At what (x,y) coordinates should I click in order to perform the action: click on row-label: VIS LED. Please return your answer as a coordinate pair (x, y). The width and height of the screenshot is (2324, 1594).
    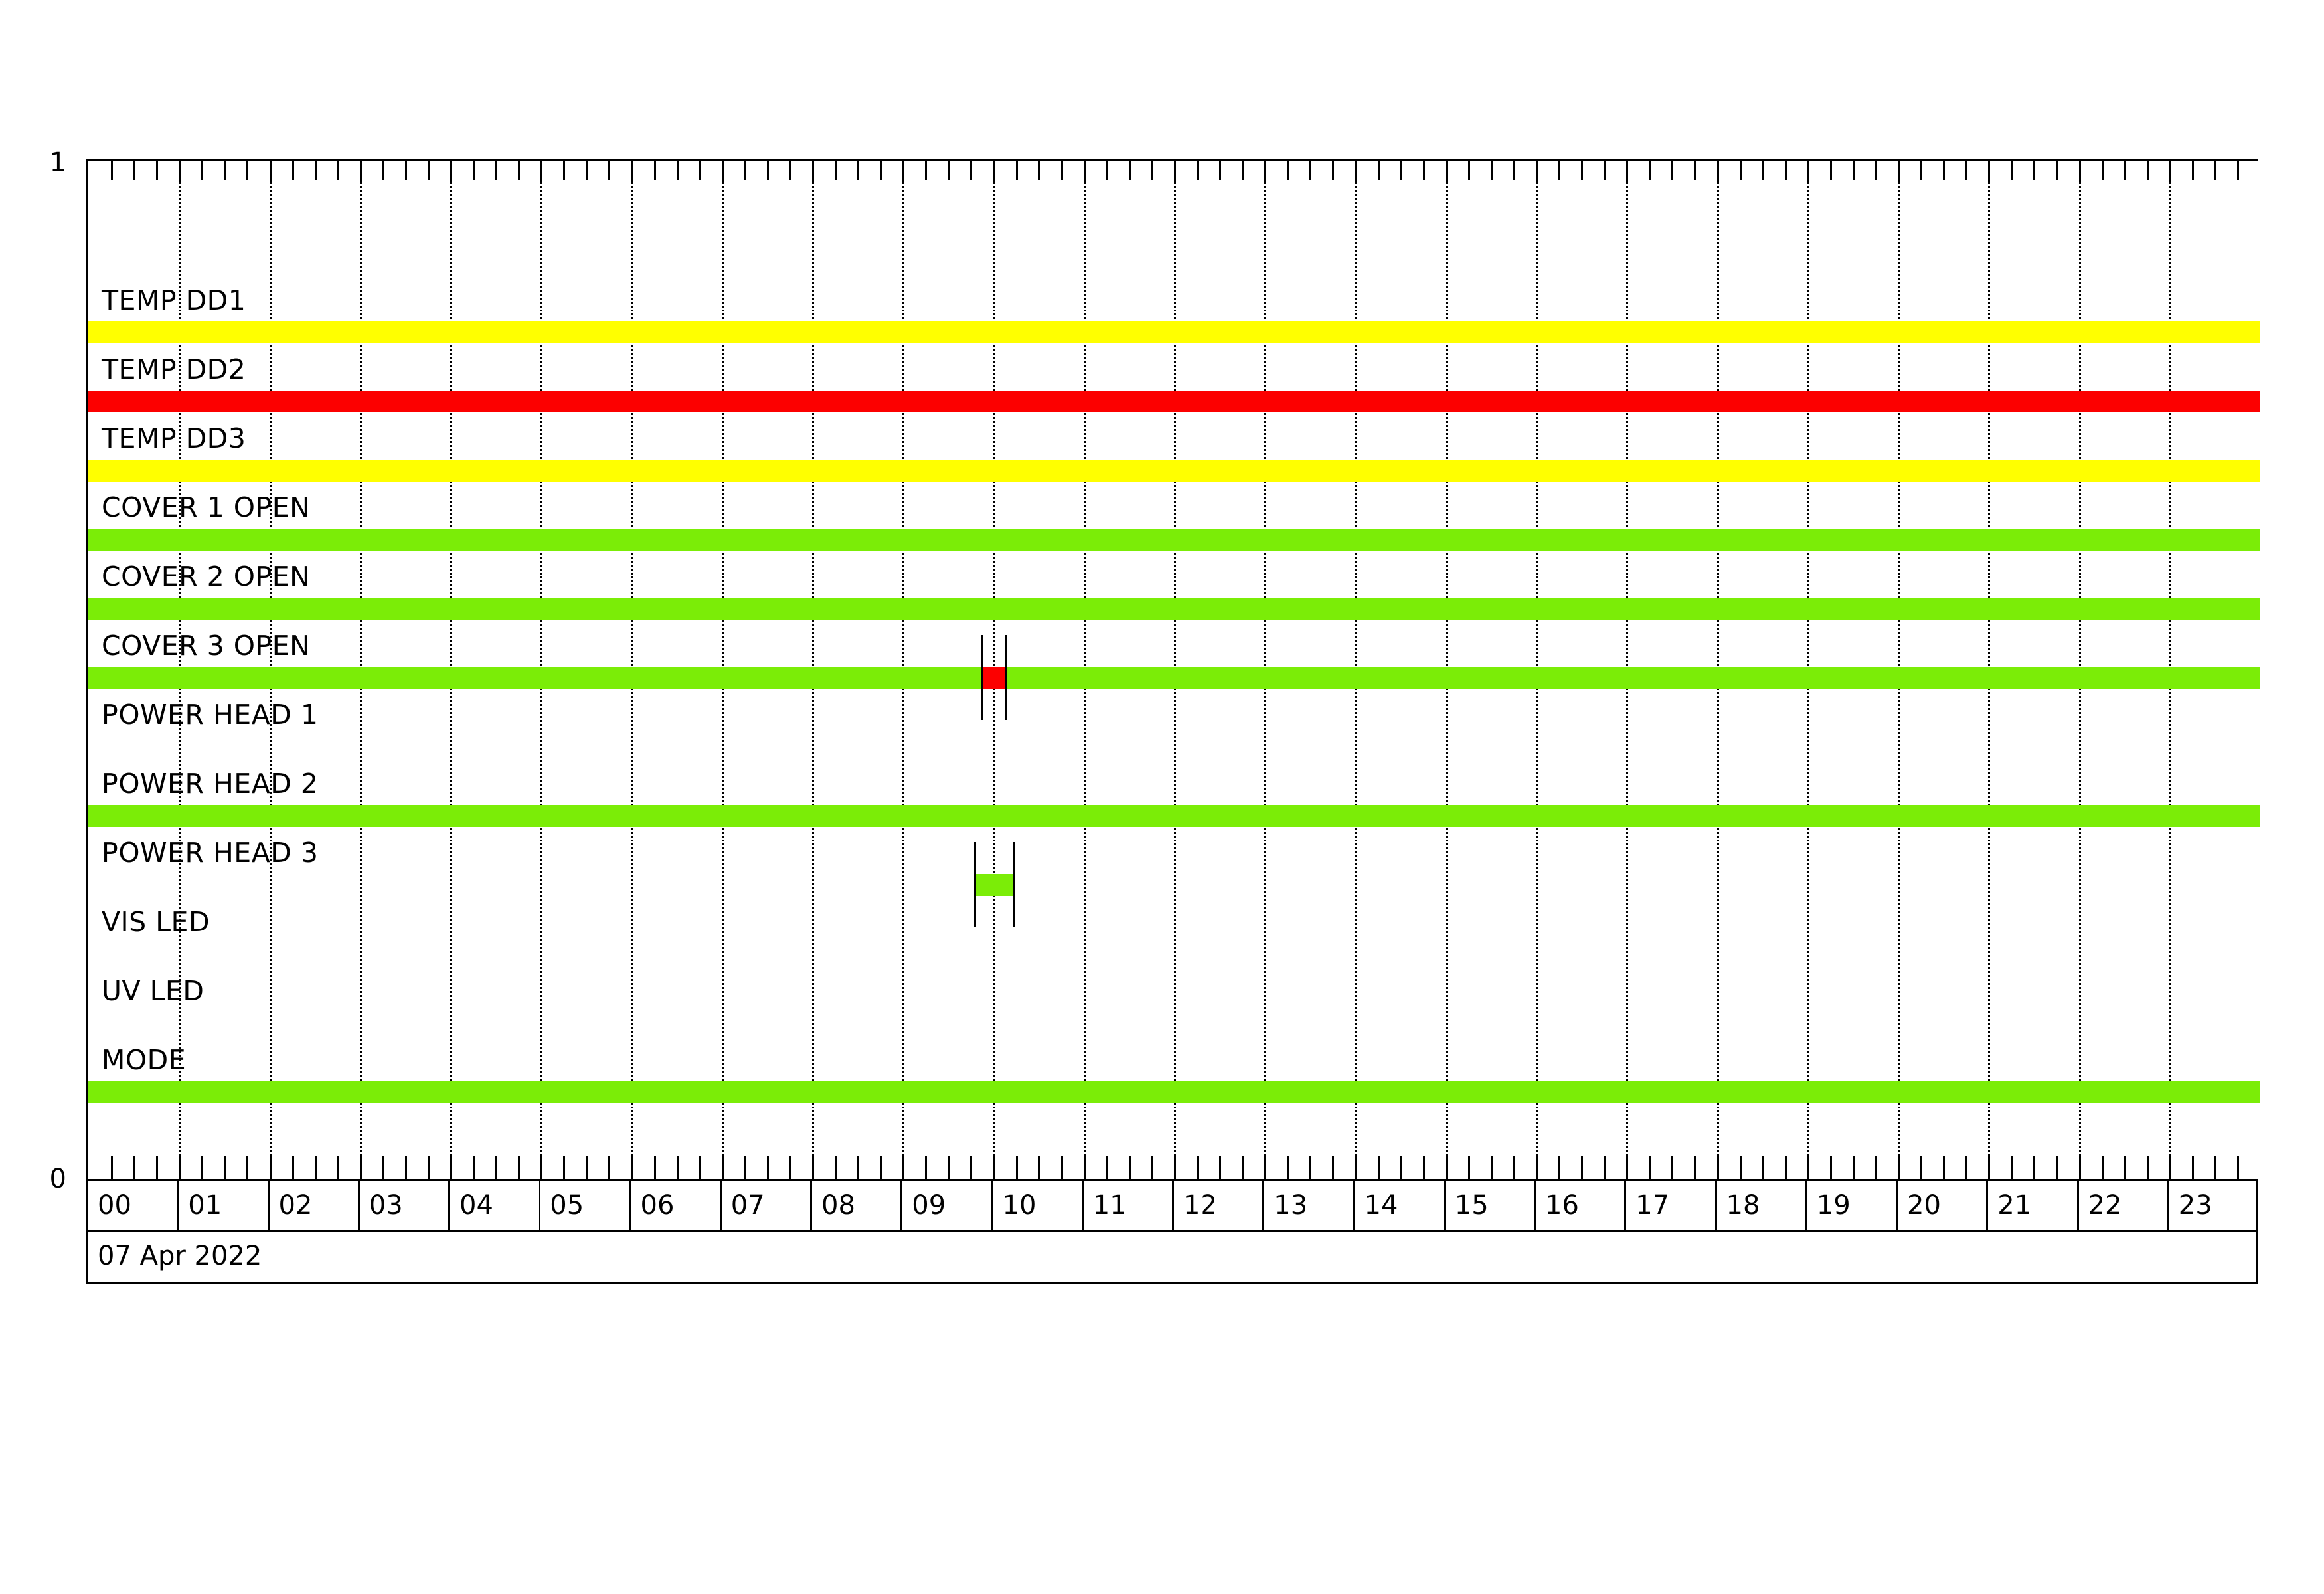
    Looking at the image, I should click on (156, 922).